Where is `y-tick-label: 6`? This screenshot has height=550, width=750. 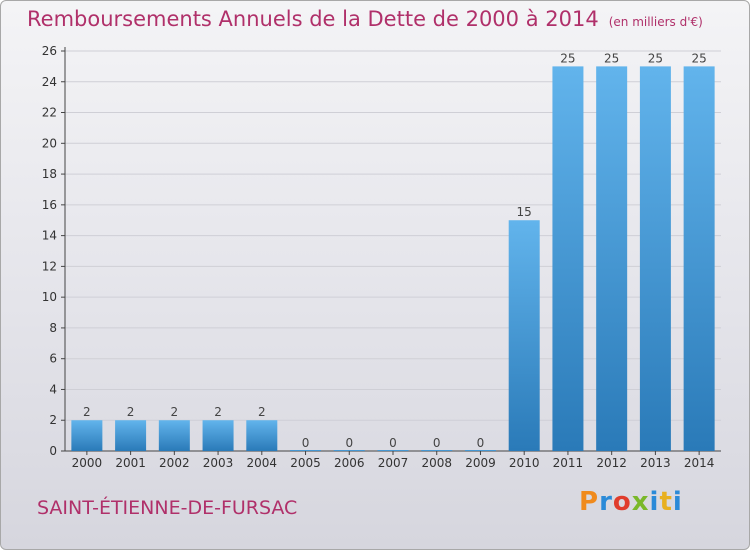
y-tick-label: 6 is located at coordinates (53, 359).